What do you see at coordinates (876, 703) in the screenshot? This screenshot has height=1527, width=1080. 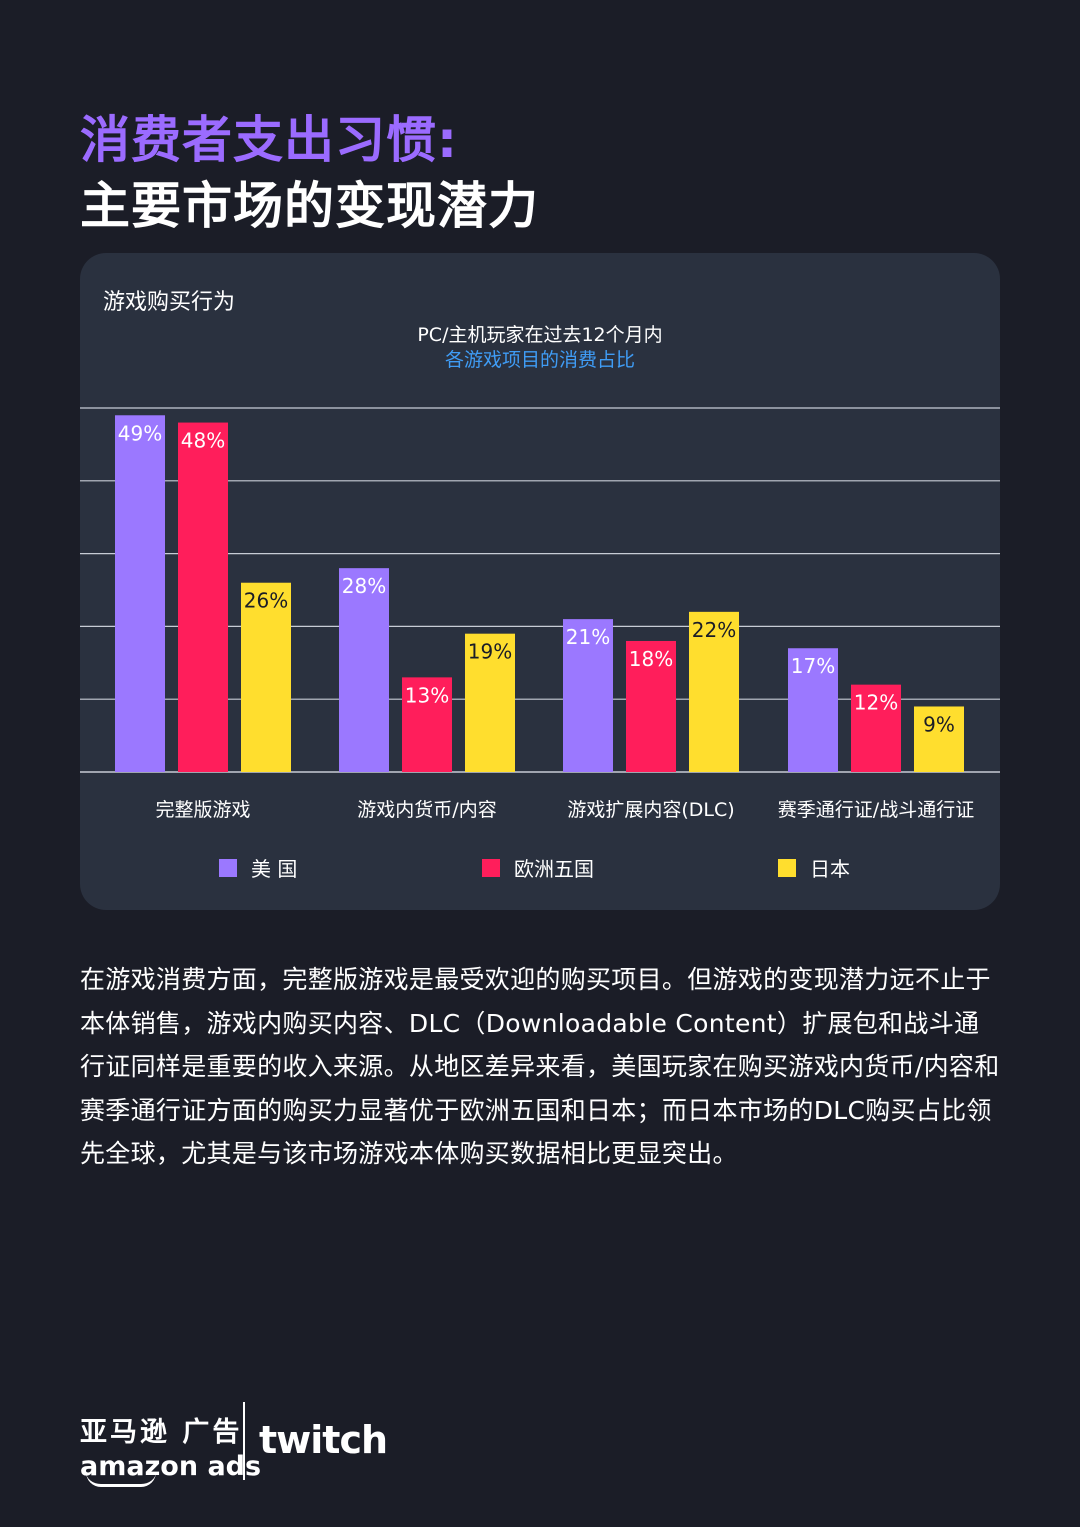 I see `data-label-eu5-3: 12%` at bounding box center [876, 703].